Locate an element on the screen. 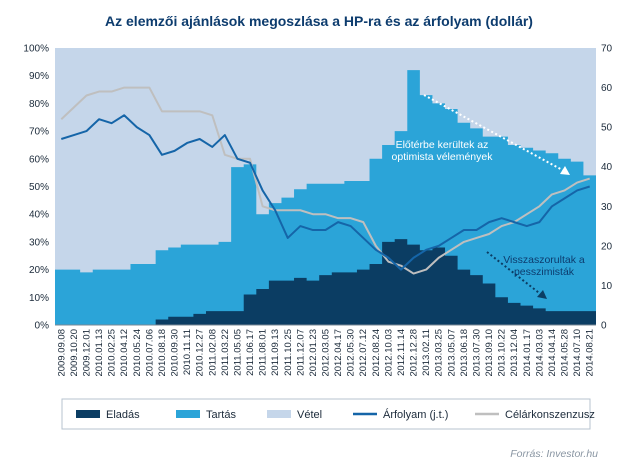 This screenshot has height=465, width=638. x-tick-label: 2014.05.28 is located at coordinates (565, 353).